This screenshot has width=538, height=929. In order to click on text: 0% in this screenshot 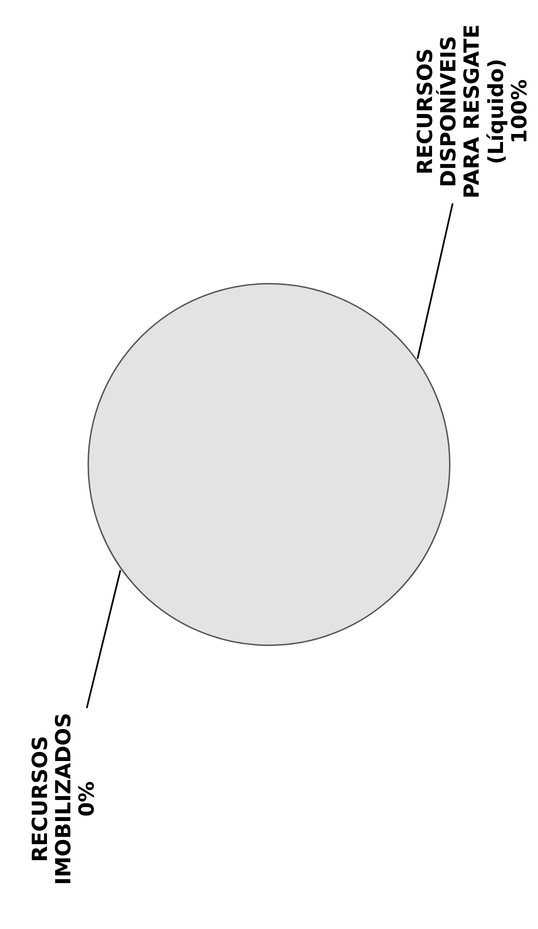, I will do `click(86, 799)`.